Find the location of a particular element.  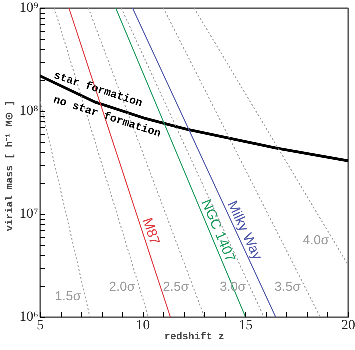

y-tick-label: 10⁸ is located at coordinates (29, 111).